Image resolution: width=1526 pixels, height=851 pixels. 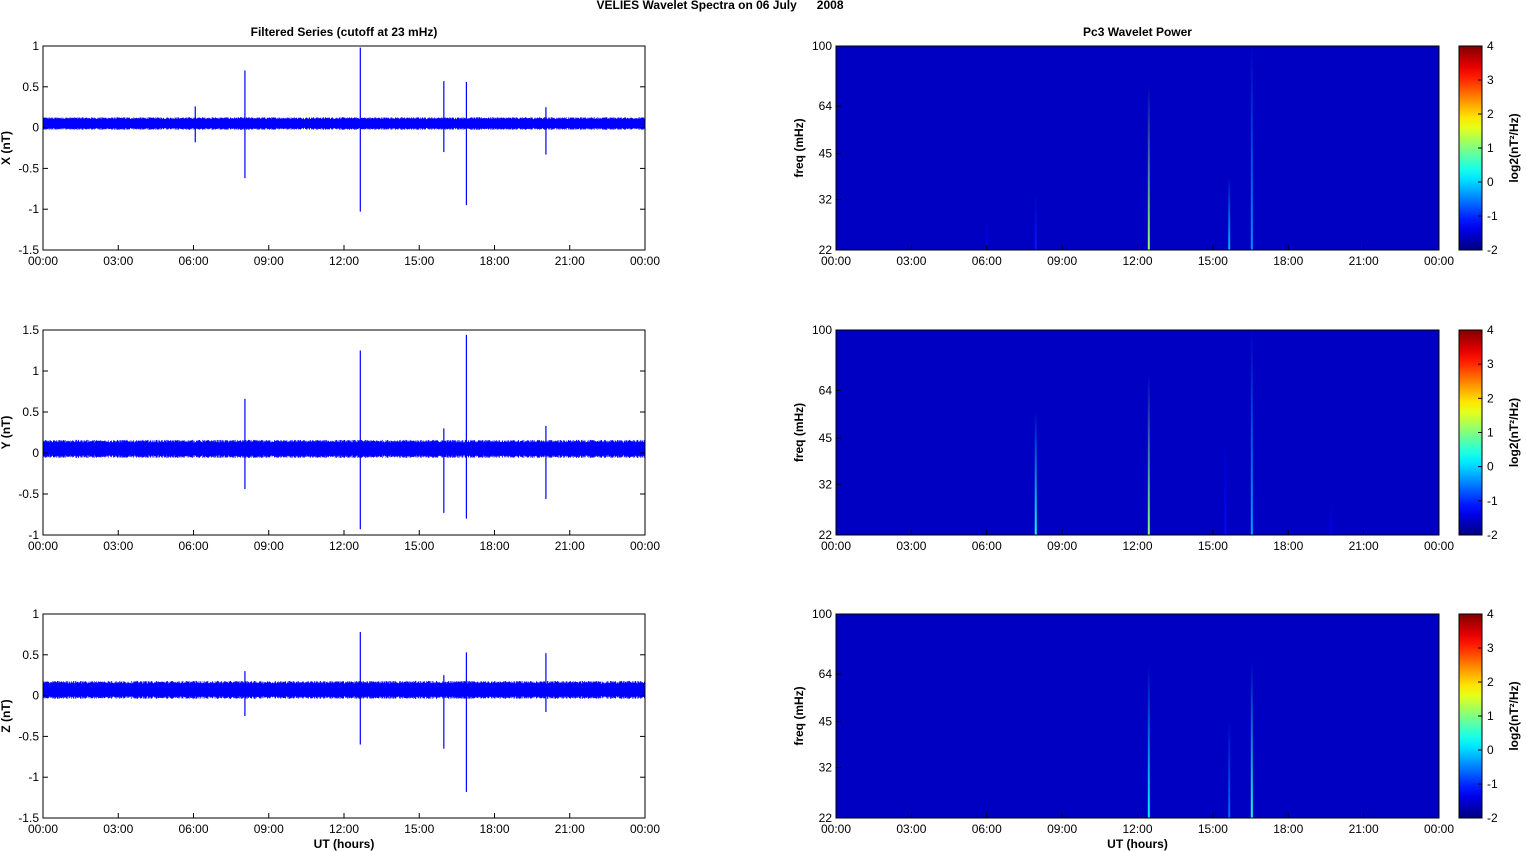 What do you see at coordinates (697, 6) in the screenshot?
I see `figure-title-main: VELIES Wavelet Spectra on 06 July` at bounding box center [697, 6].